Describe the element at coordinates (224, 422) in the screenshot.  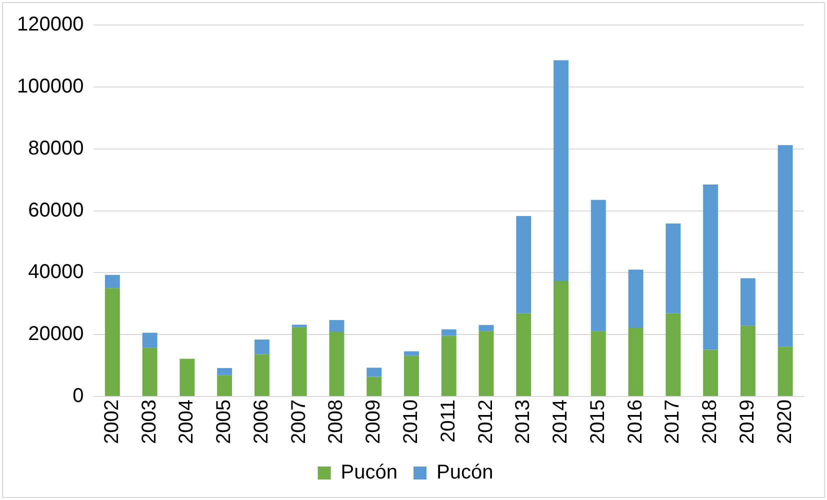
I see `x-tick-label: 2005` at that location.